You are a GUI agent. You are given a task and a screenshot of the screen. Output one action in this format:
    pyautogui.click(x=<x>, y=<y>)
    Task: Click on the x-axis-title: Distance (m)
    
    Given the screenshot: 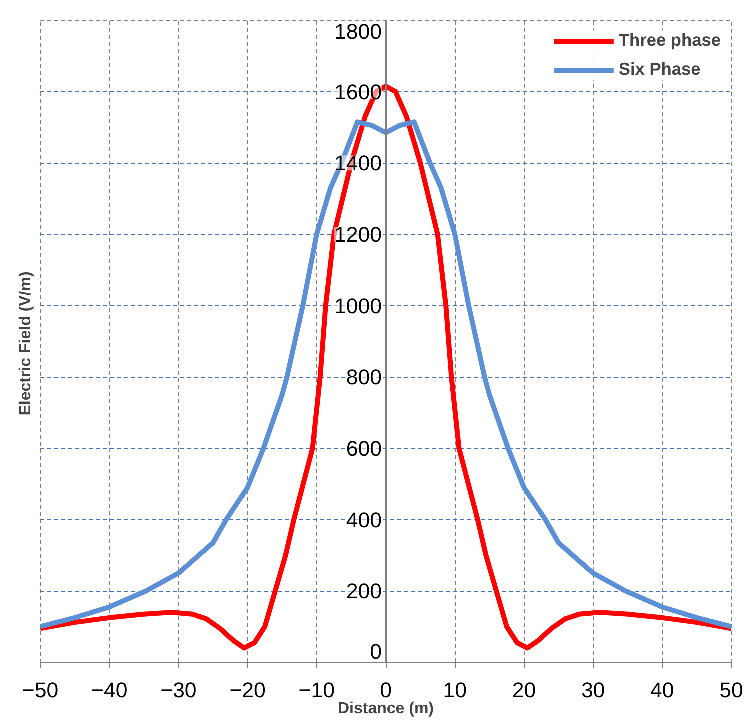 What is the action you would take?
    pyautogui.click(x=386, y=709)
    